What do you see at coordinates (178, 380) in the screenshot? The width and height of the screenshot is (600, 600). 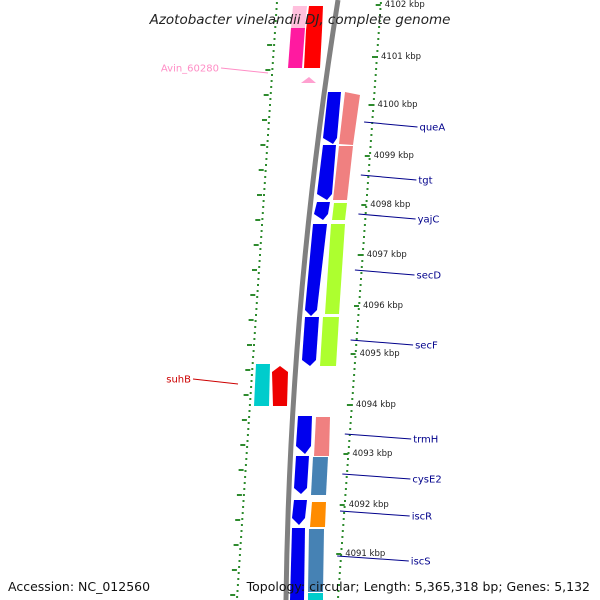 I see `gene-label-suhB: suhB` at bounding box center [178, 380].